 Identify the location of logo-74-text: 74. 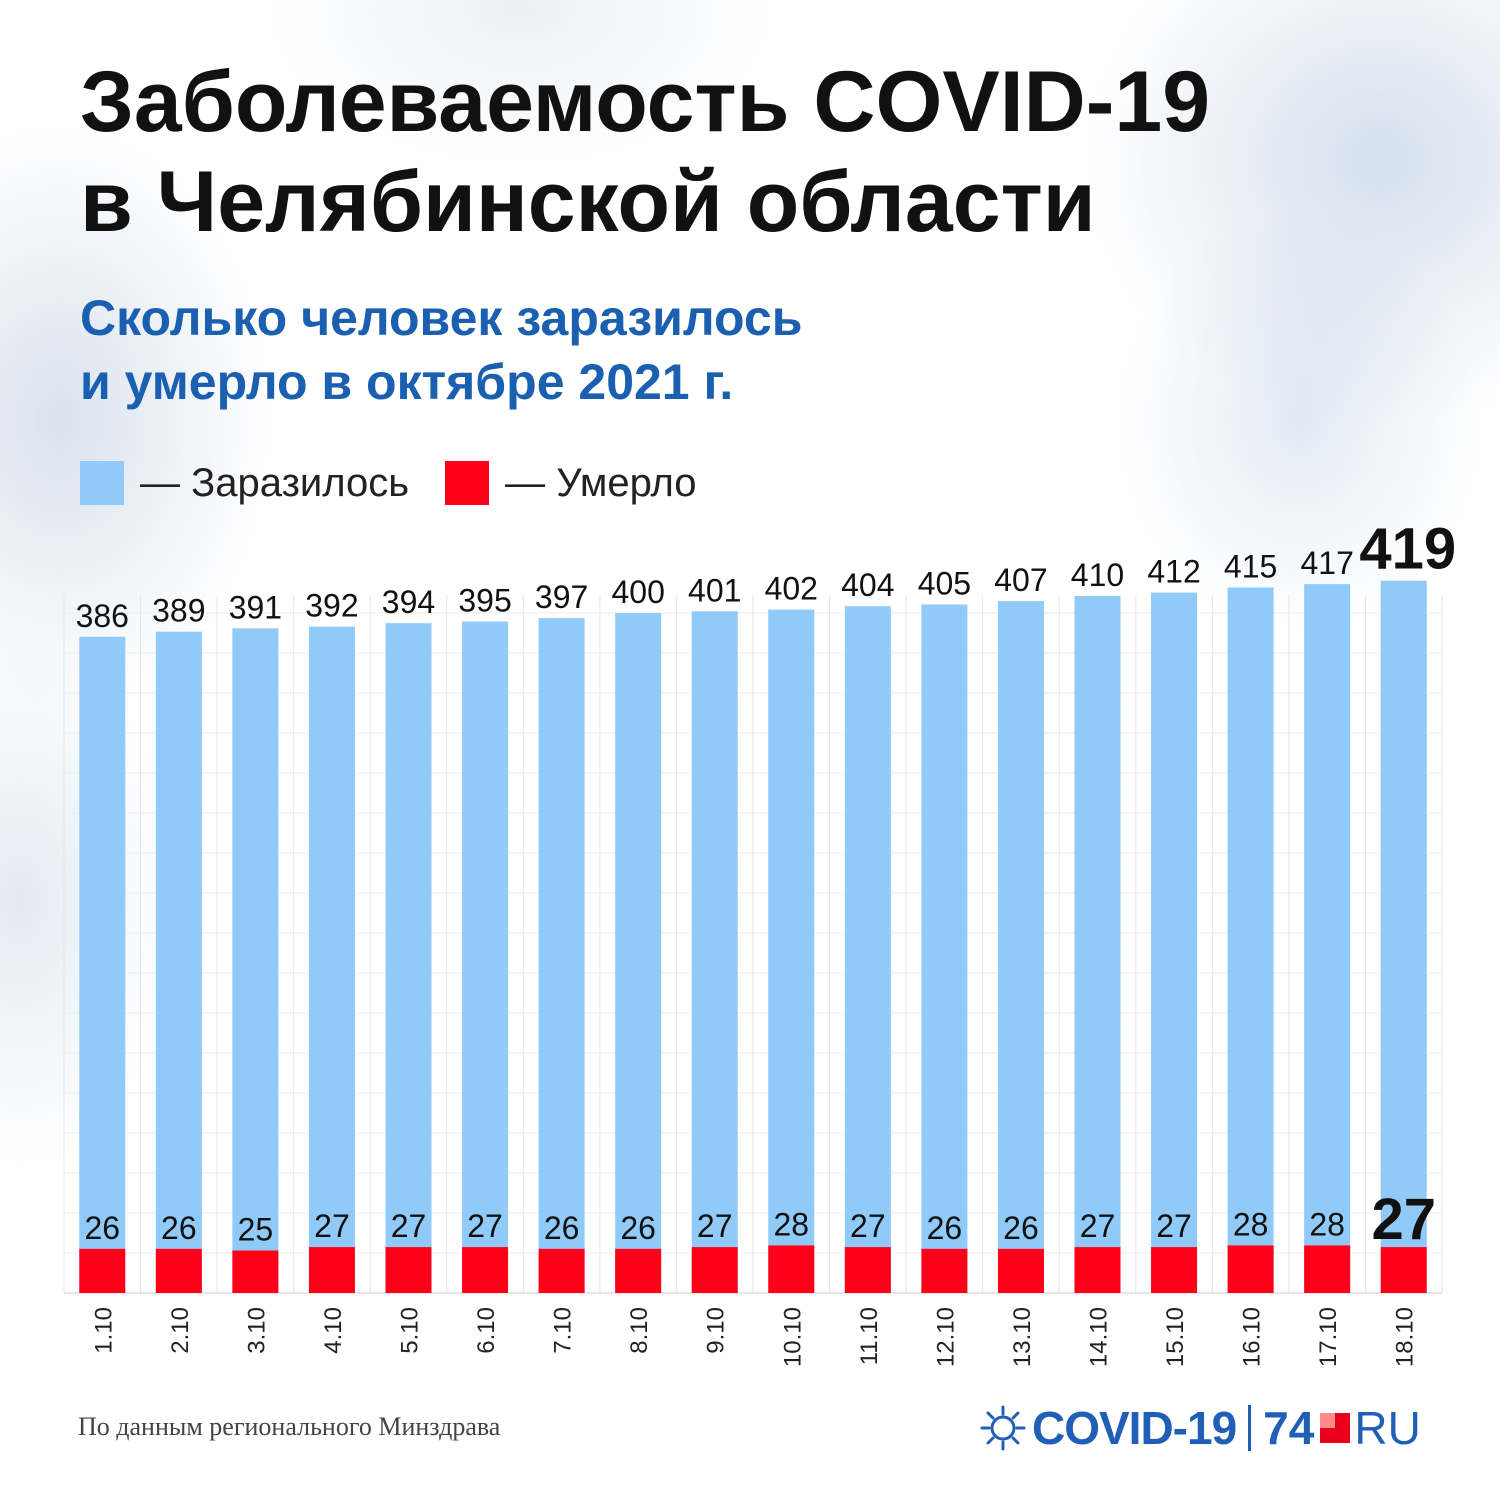
(1289, 1428).